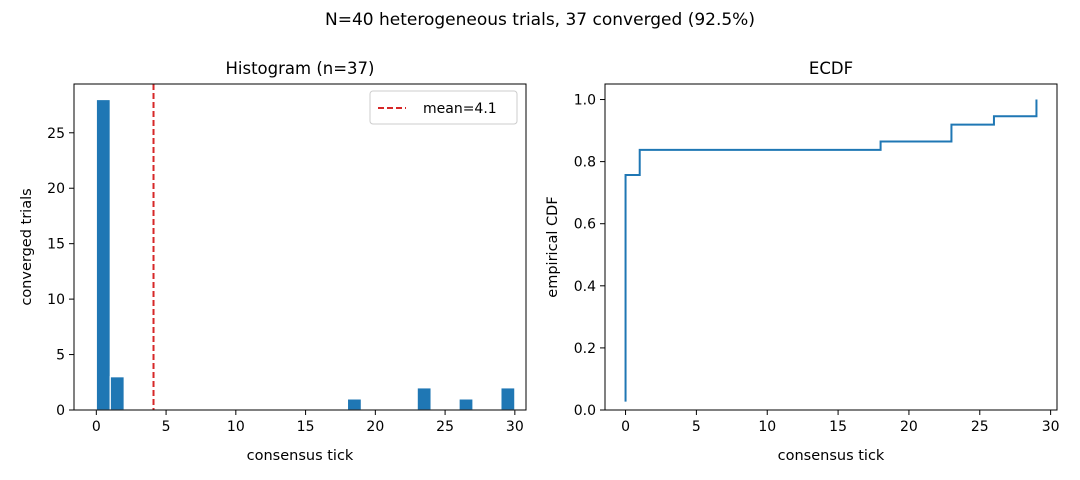 Image resolution: width=1080 pixels, height=480 pixels. Describe the element at coordinates (460, 109) in the screenshot. I see `legend-mean-label: mean=4.1` at that location.